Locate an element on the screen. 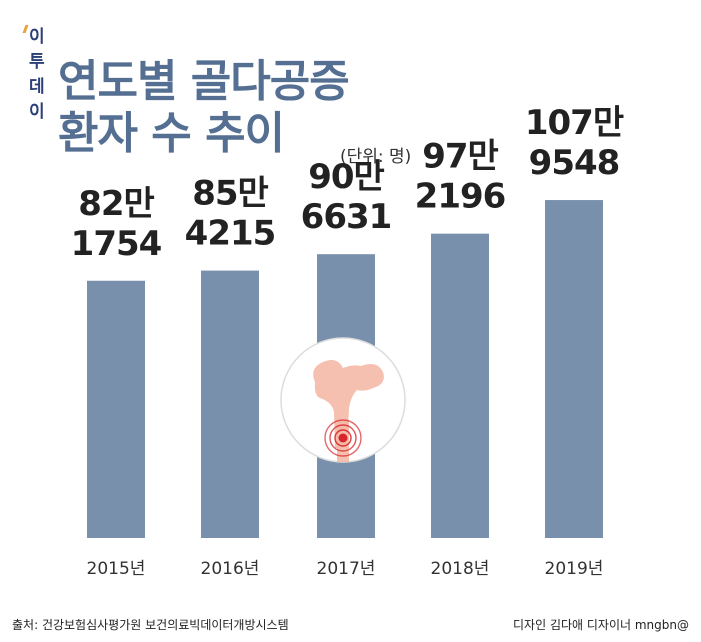 The image size is (701, 642). category-label-1: 2016년 is located at coordinates (230, 569).